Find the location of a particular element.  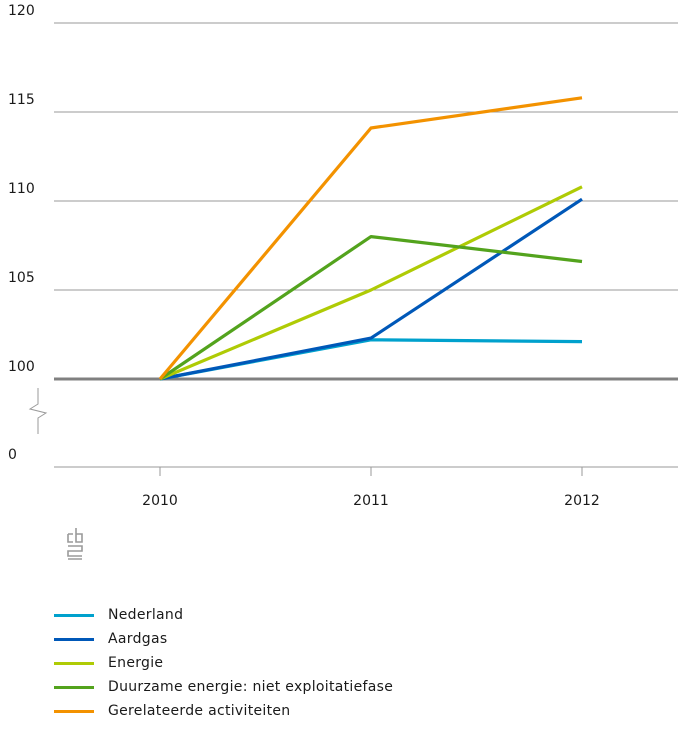

x-axis: 2010 2011 2012 is located at coordinates (371, 488).